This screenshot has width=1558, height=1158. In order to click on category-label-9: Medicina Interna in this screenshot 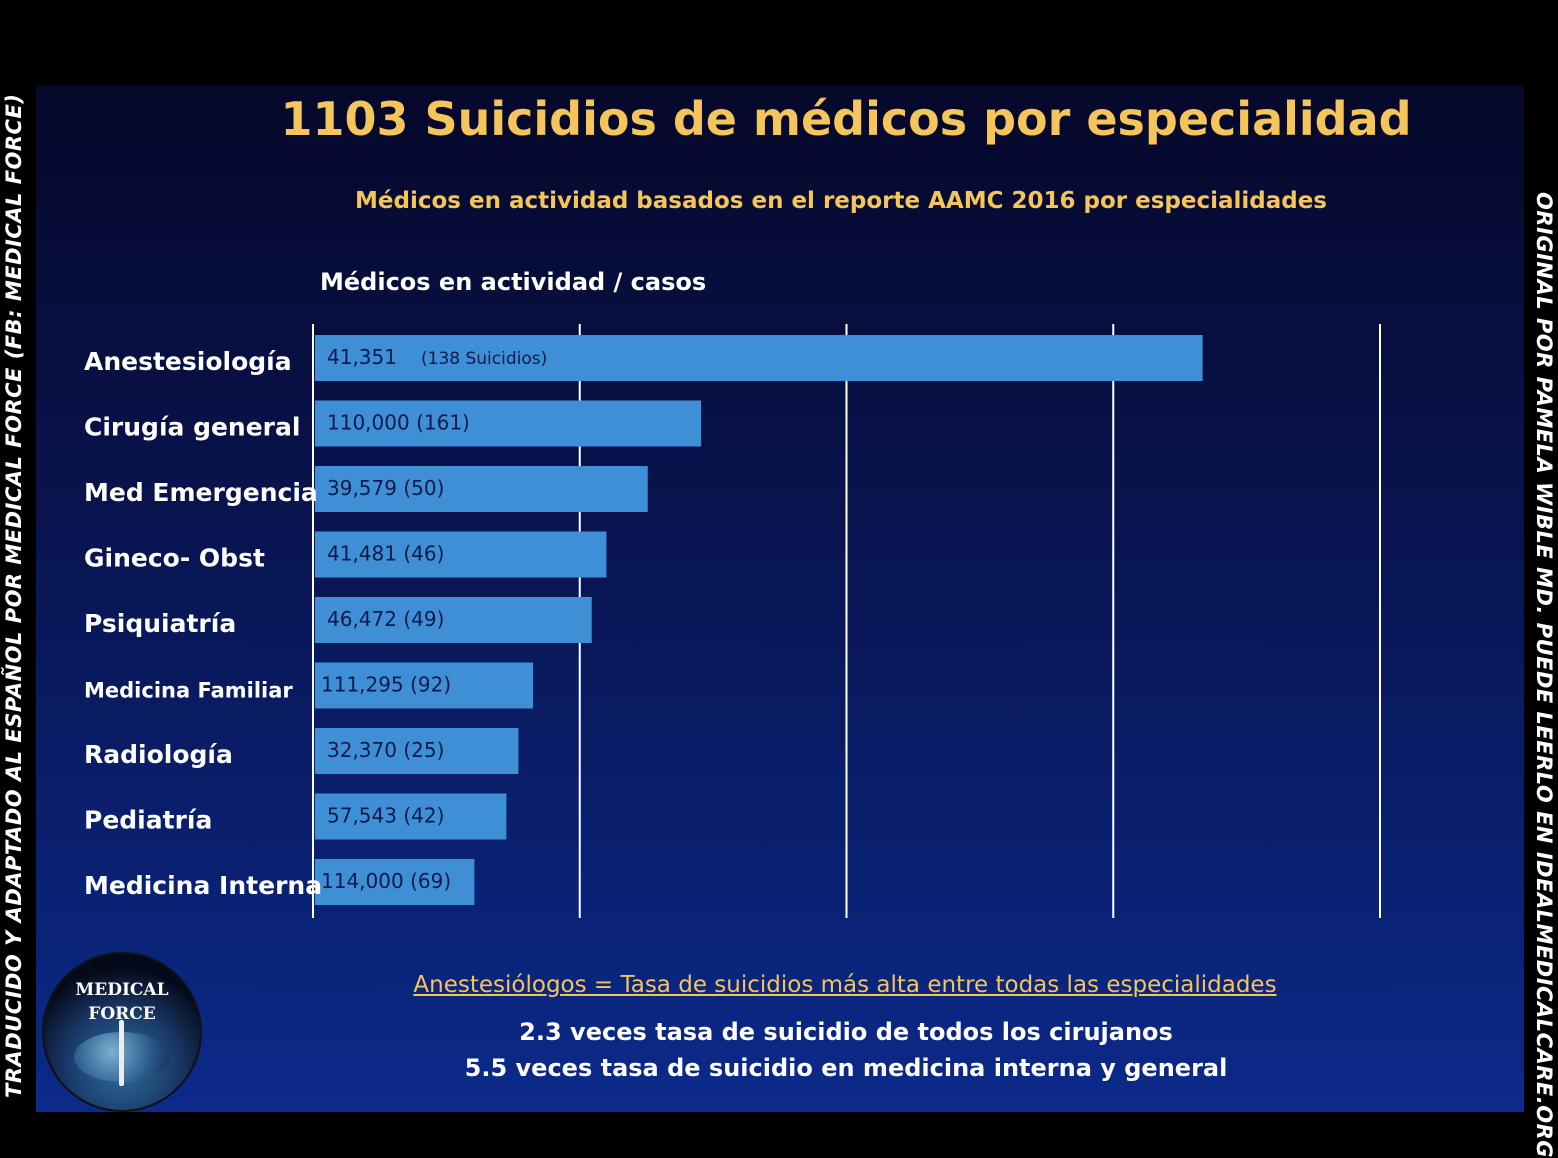, I will do `click(203, 885)`.